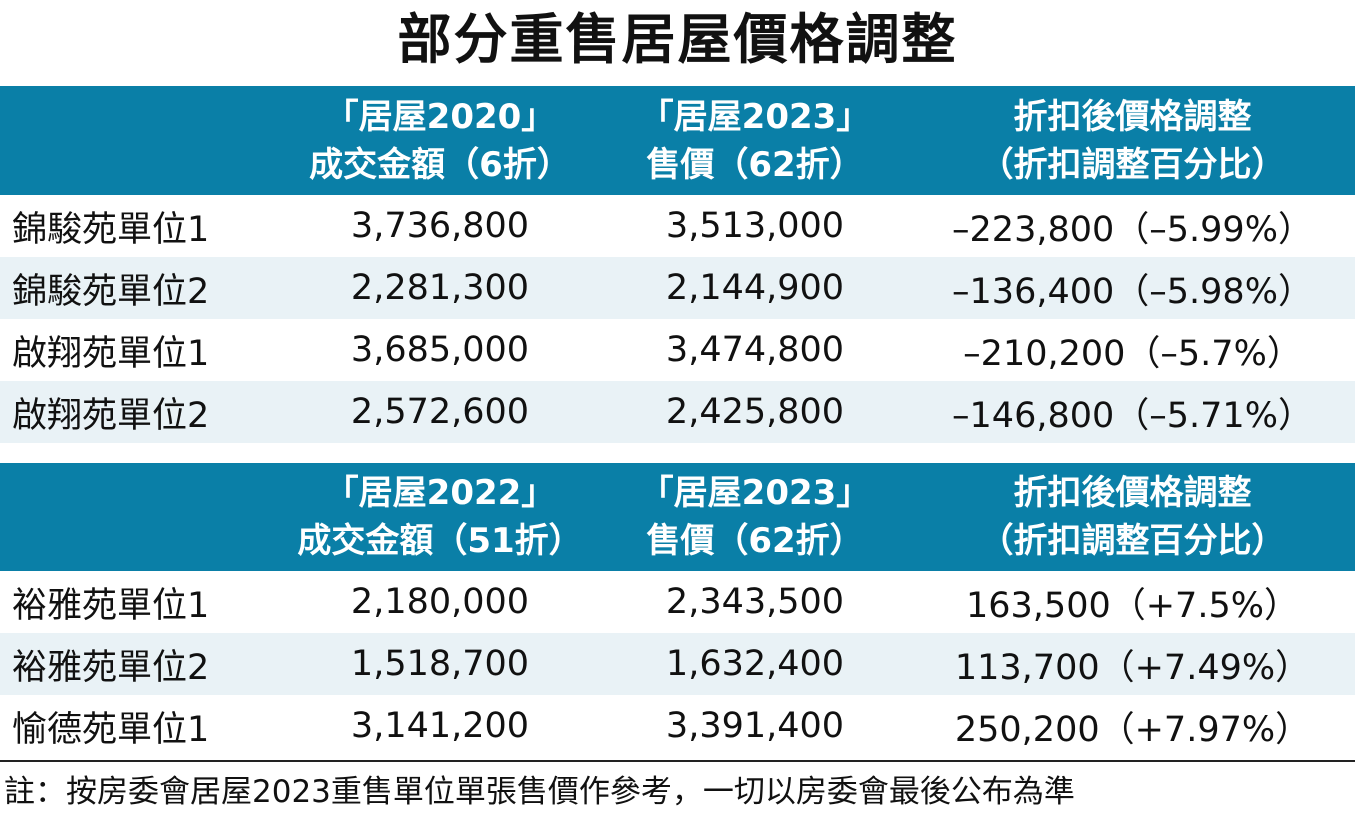 The width and height of the screenshot is (1355, 828). I want to click on footnote: 註：按房委會居屋2023重售單位單張售價作參考，一切以房委會最後公布為準, so click(677, 786).